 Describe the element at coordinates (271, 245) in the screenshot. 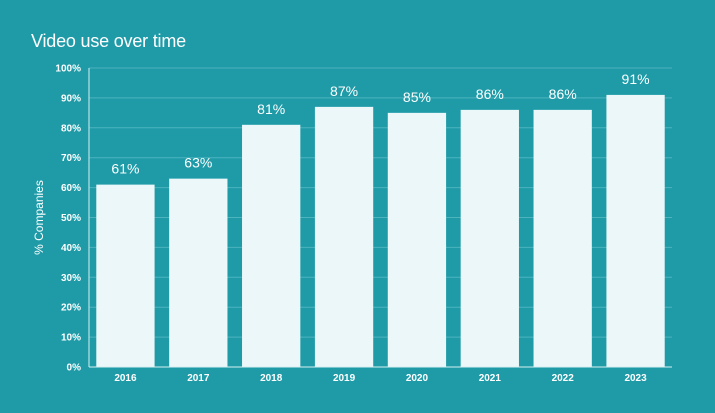

I see `bar-2018` at that location.